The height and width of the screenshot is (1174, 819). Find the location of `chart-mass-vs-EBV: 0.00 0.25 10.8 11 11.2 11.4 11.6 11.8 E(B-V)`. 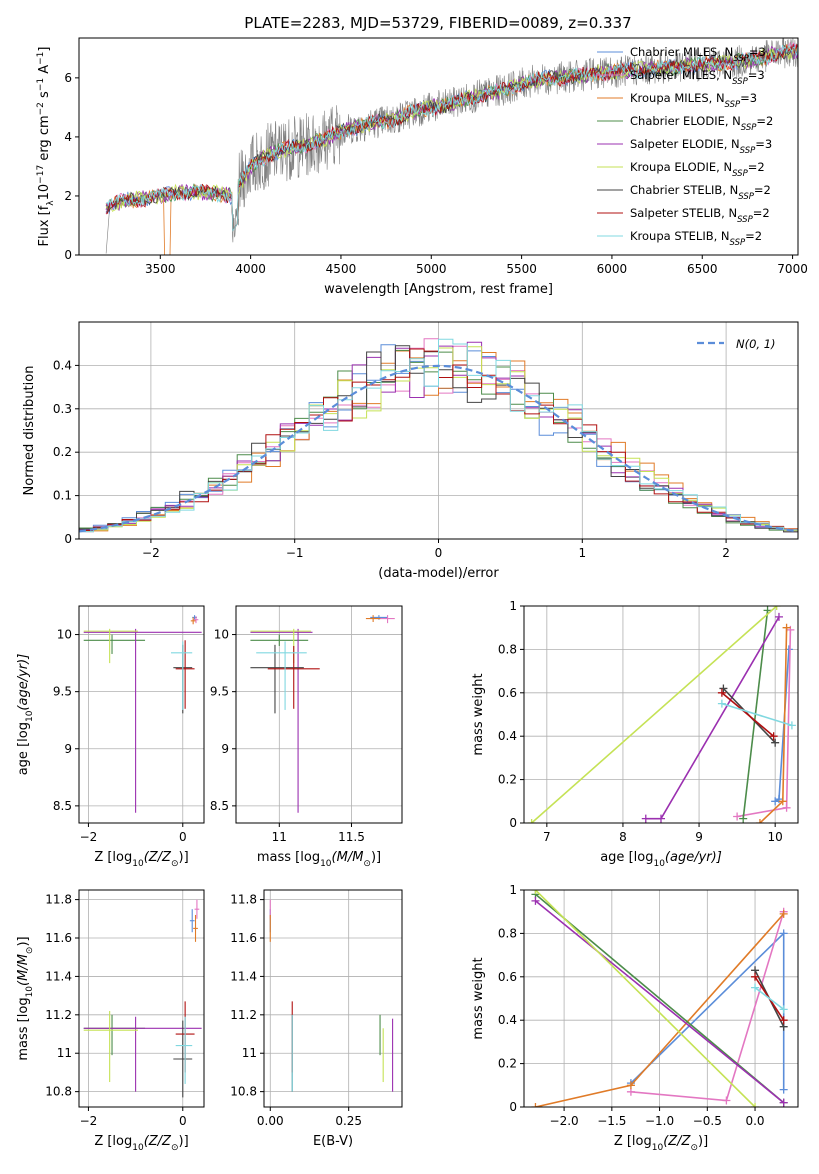

chart-mass-vs-EBV: 0.00 0.25 10.8 11 11.2 11.4 11.6 11.8 E(B-V) is located at coordinates (316, 1019).